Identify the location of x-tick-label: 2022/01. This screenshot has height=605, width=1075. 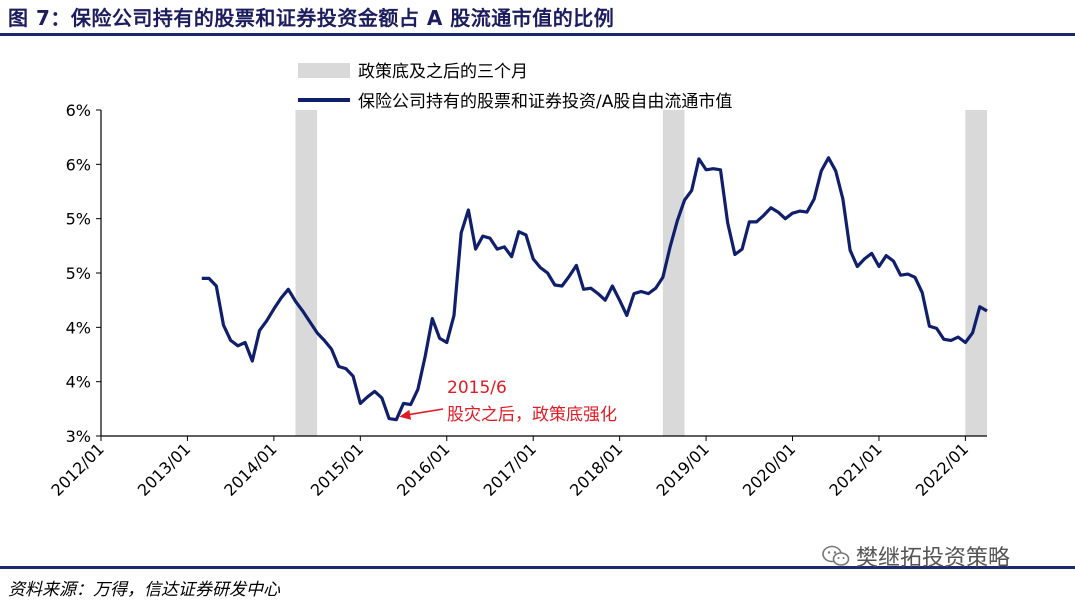
(942, 469).